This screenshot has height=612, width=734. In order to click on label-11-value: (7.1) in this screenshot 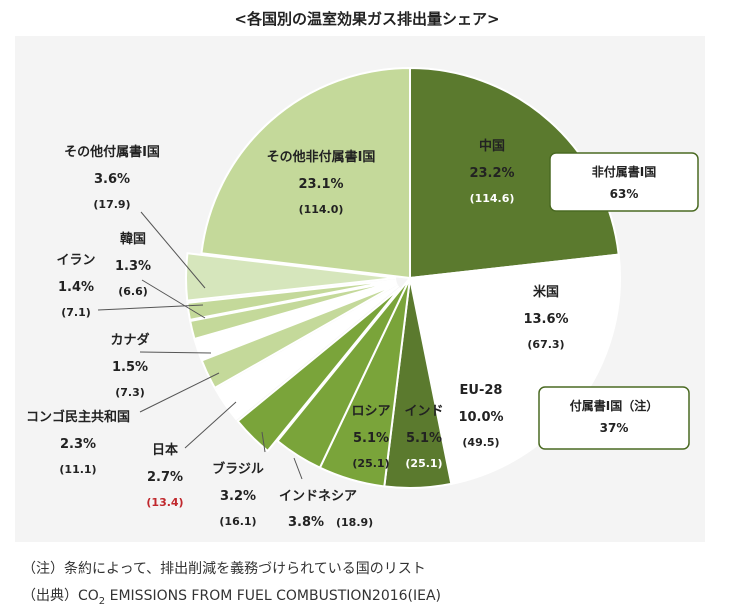, I will do `click(76, 312)`.